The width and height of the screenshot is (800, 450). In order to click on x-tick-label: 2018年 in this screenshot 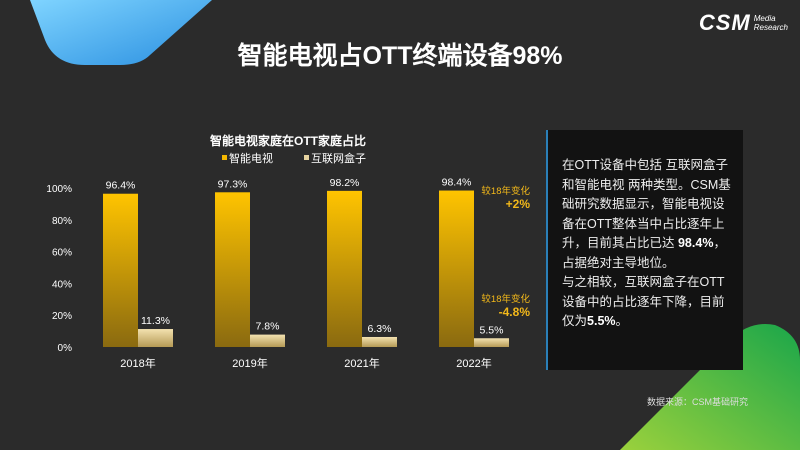, I will do `click(137, 363)`.